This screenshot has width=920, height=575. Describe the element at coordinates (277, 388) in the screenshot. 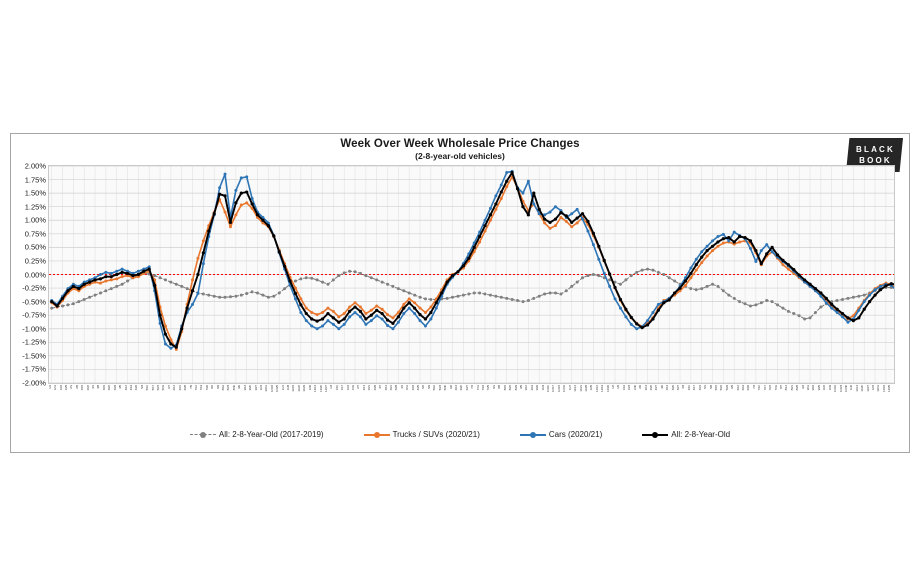

I see `x-axis-tick-label: 10/25` at that location.